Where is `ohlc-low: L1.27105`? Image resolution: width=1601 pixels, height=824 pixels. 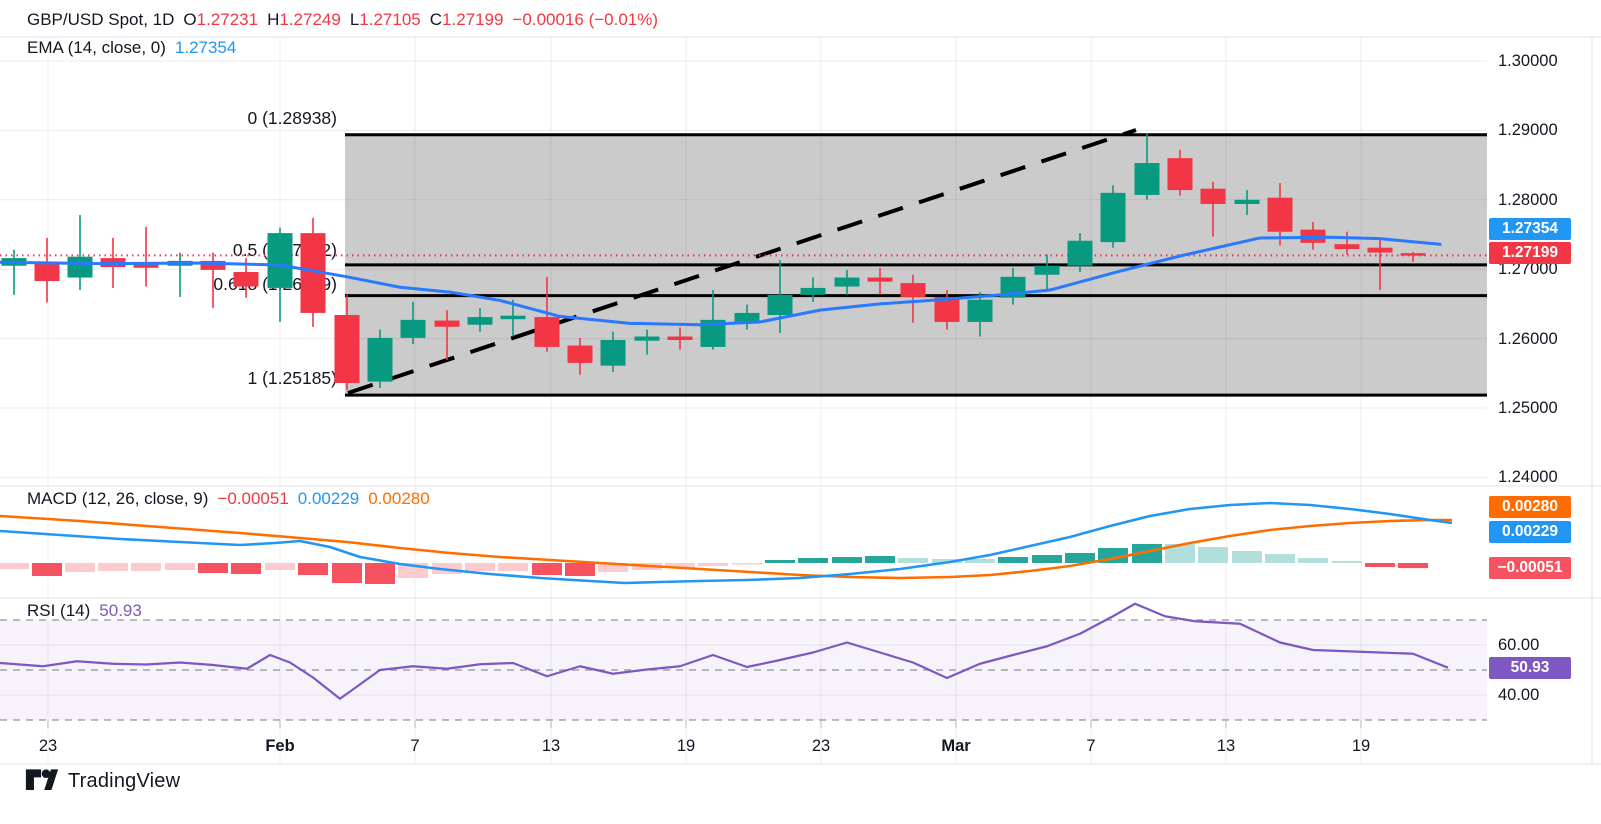
ohlc-low: L1.27105 is located at coordinates (385, 19).